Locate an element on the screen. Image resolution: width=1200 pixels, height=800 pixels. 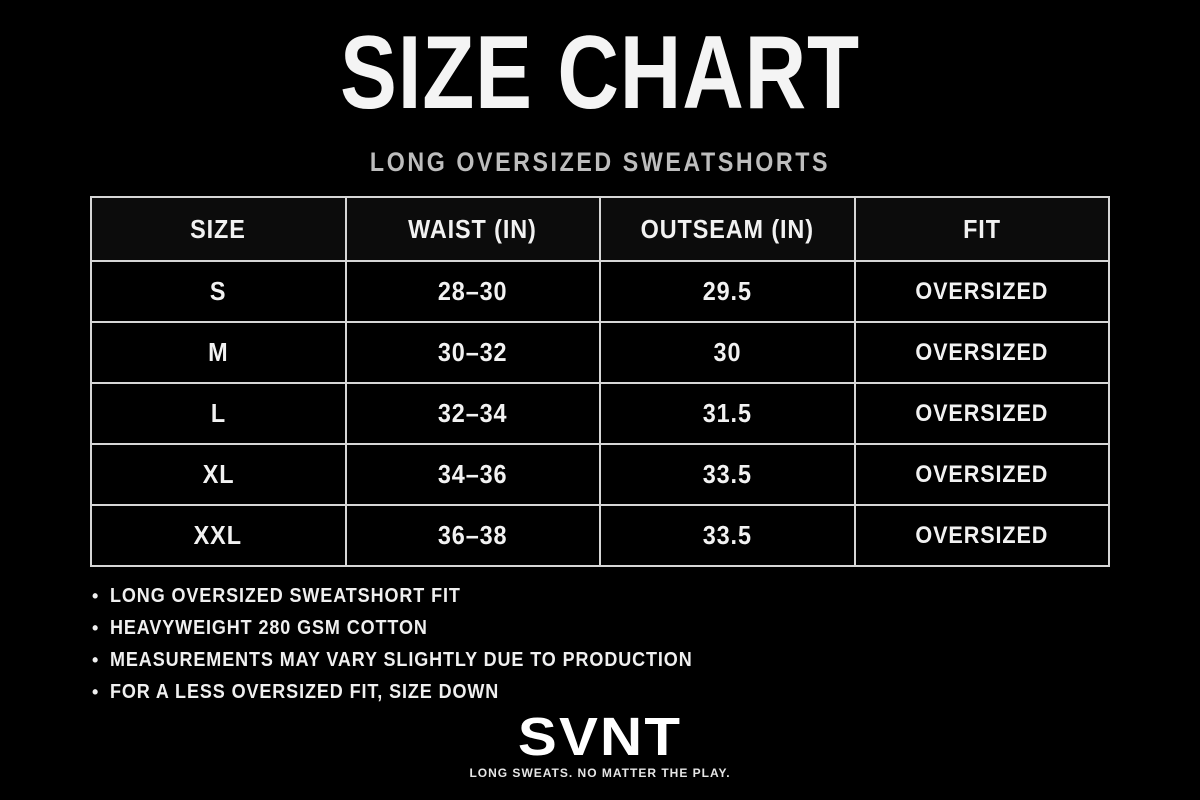
waist-cell: 36–38 is located at coordinates (472, 535).